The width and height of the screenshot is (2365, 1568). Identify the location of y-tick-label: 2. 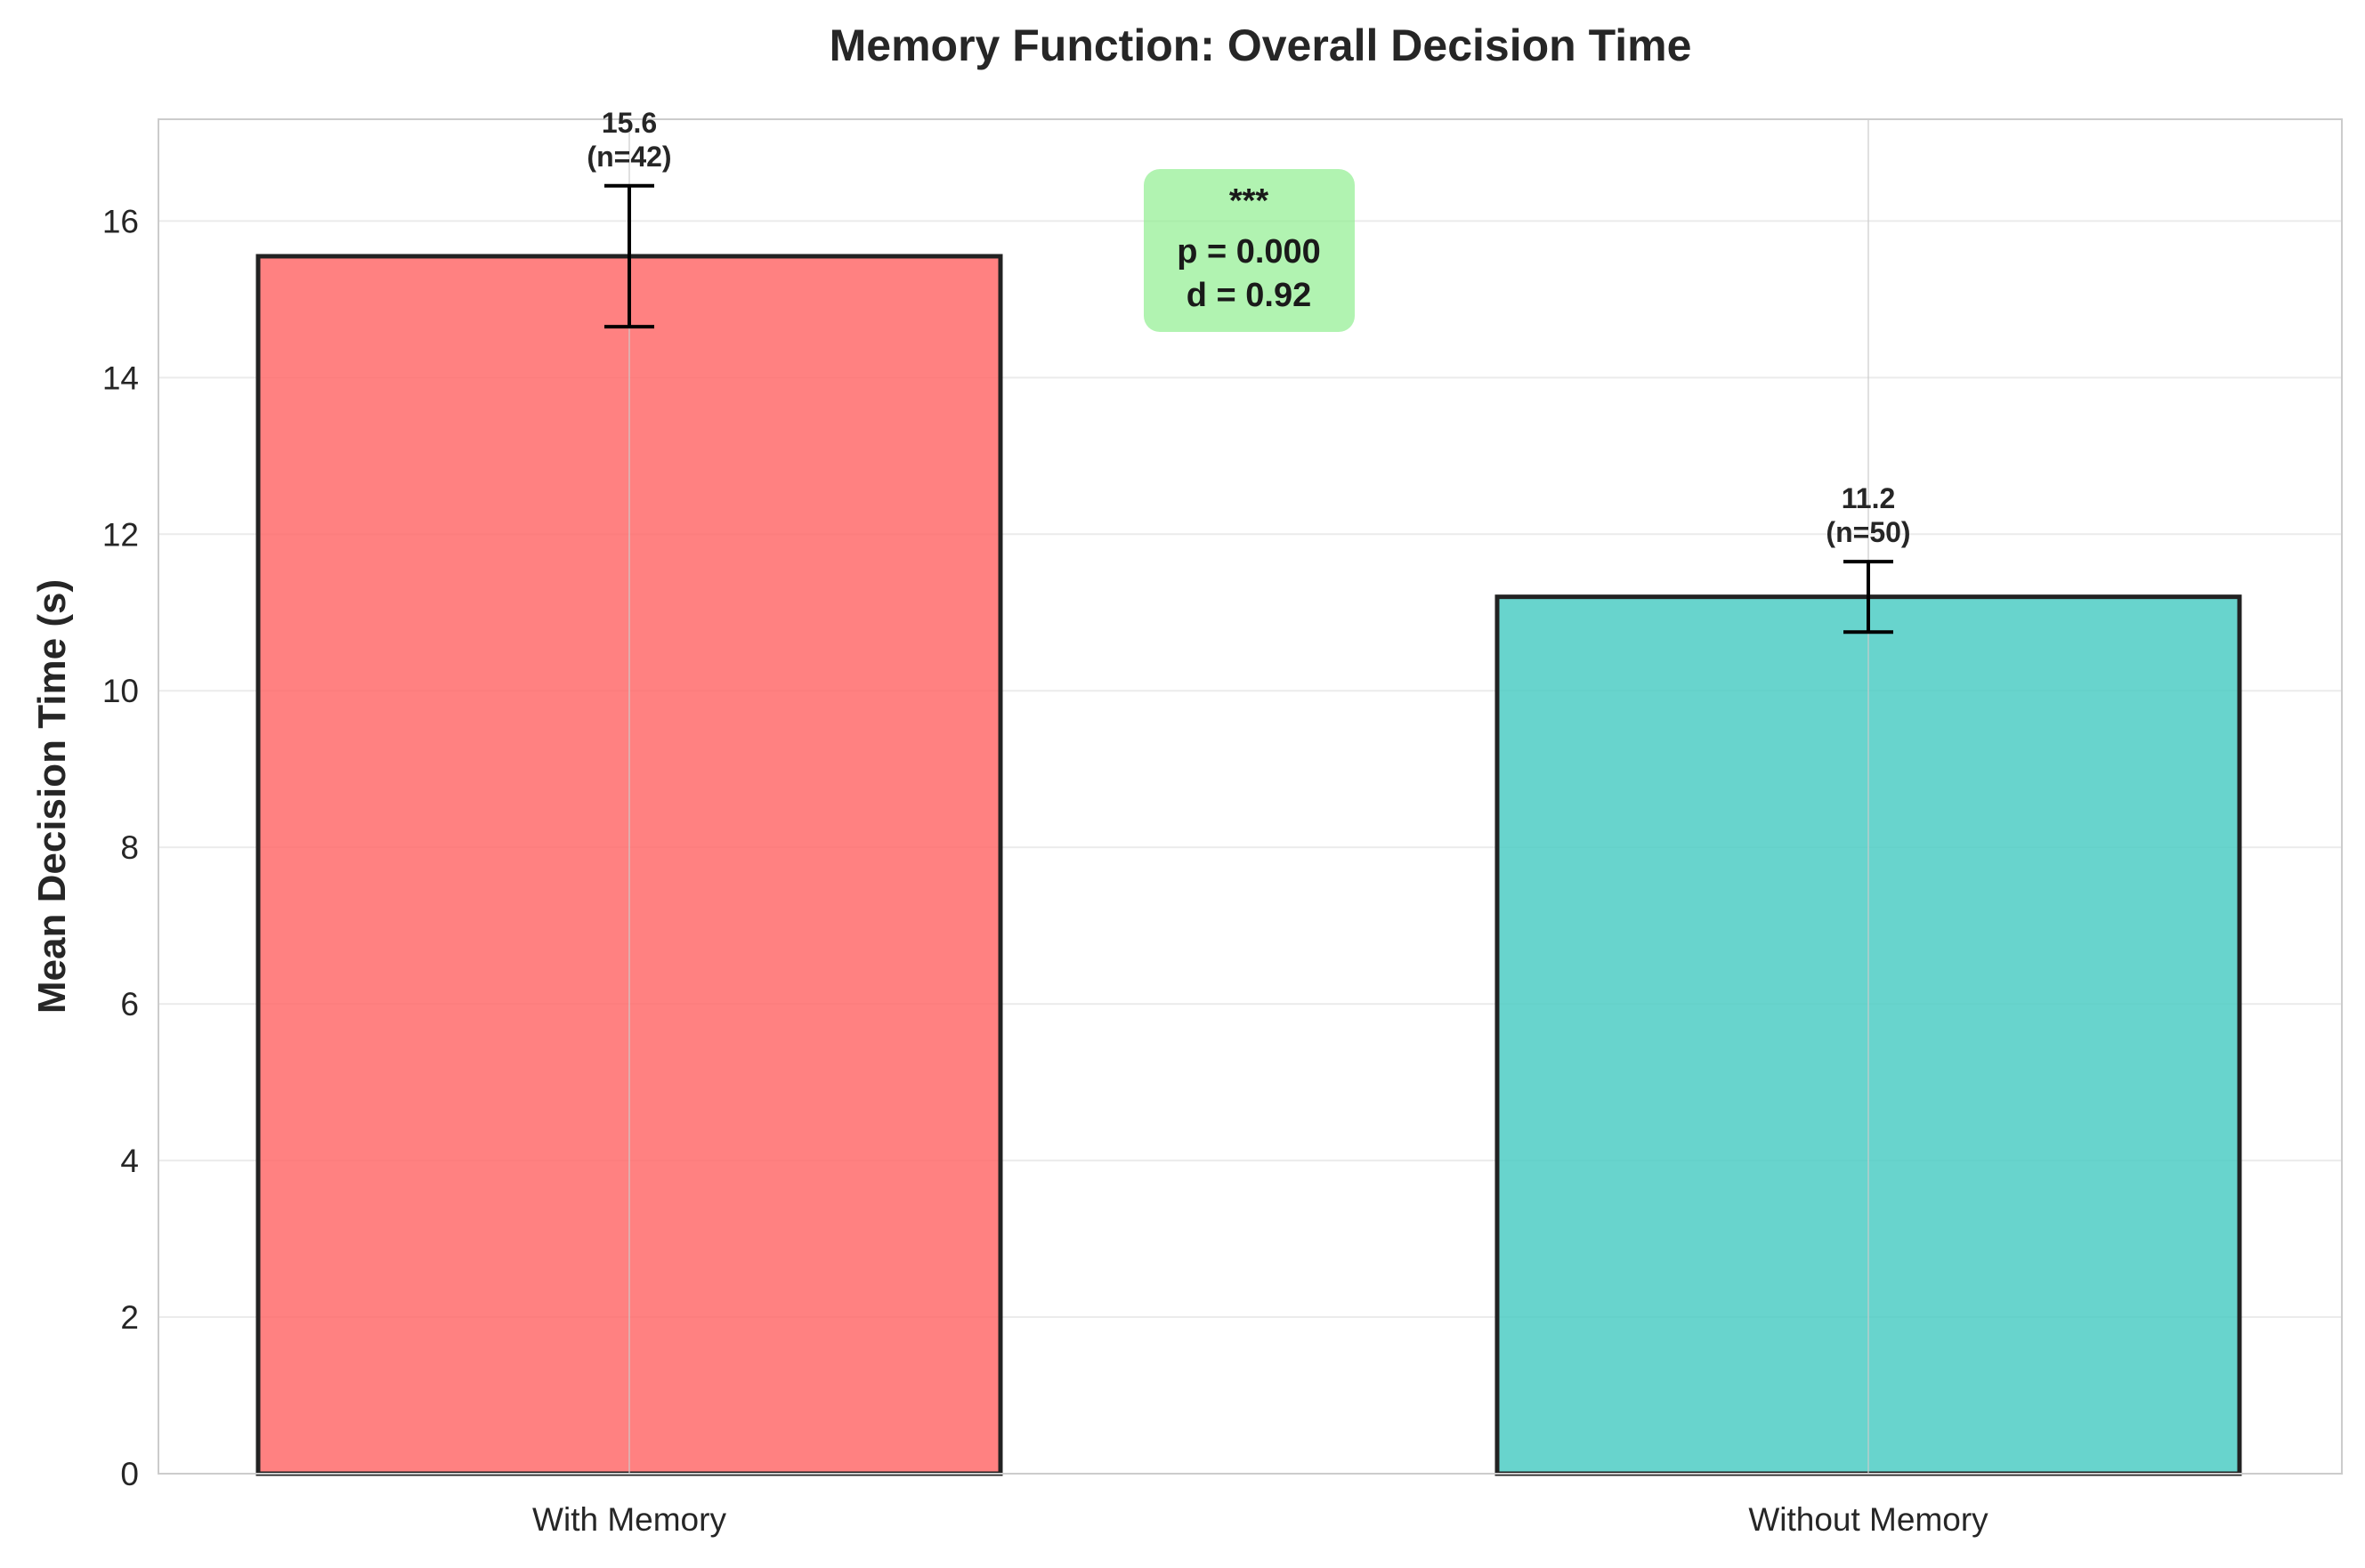
(129, 1318).